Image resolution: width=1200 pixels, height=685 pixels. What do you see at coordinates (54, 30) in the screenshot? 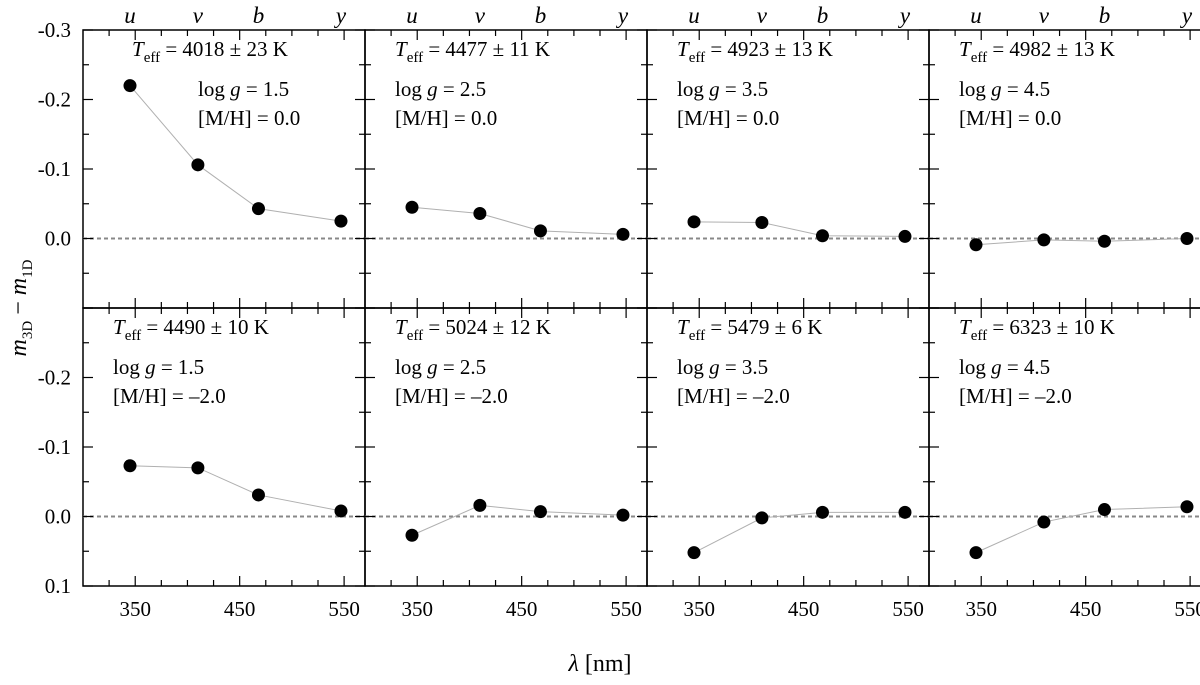
I see `y-tick-label: -0.3` at bounding box center [54, 30].